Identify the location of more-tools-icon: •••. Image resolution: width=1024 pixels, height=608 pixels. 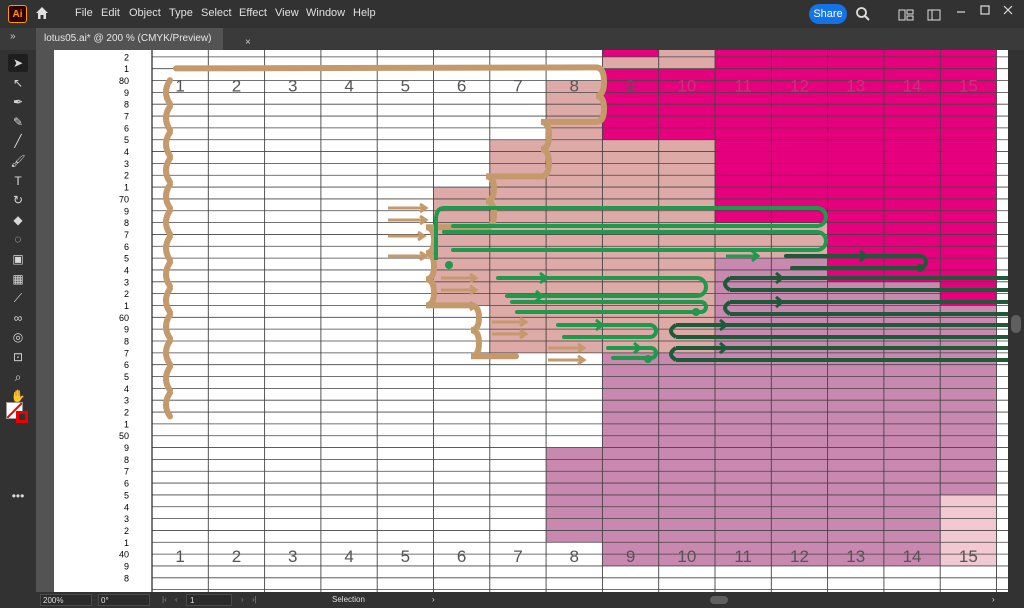
(18, 496).